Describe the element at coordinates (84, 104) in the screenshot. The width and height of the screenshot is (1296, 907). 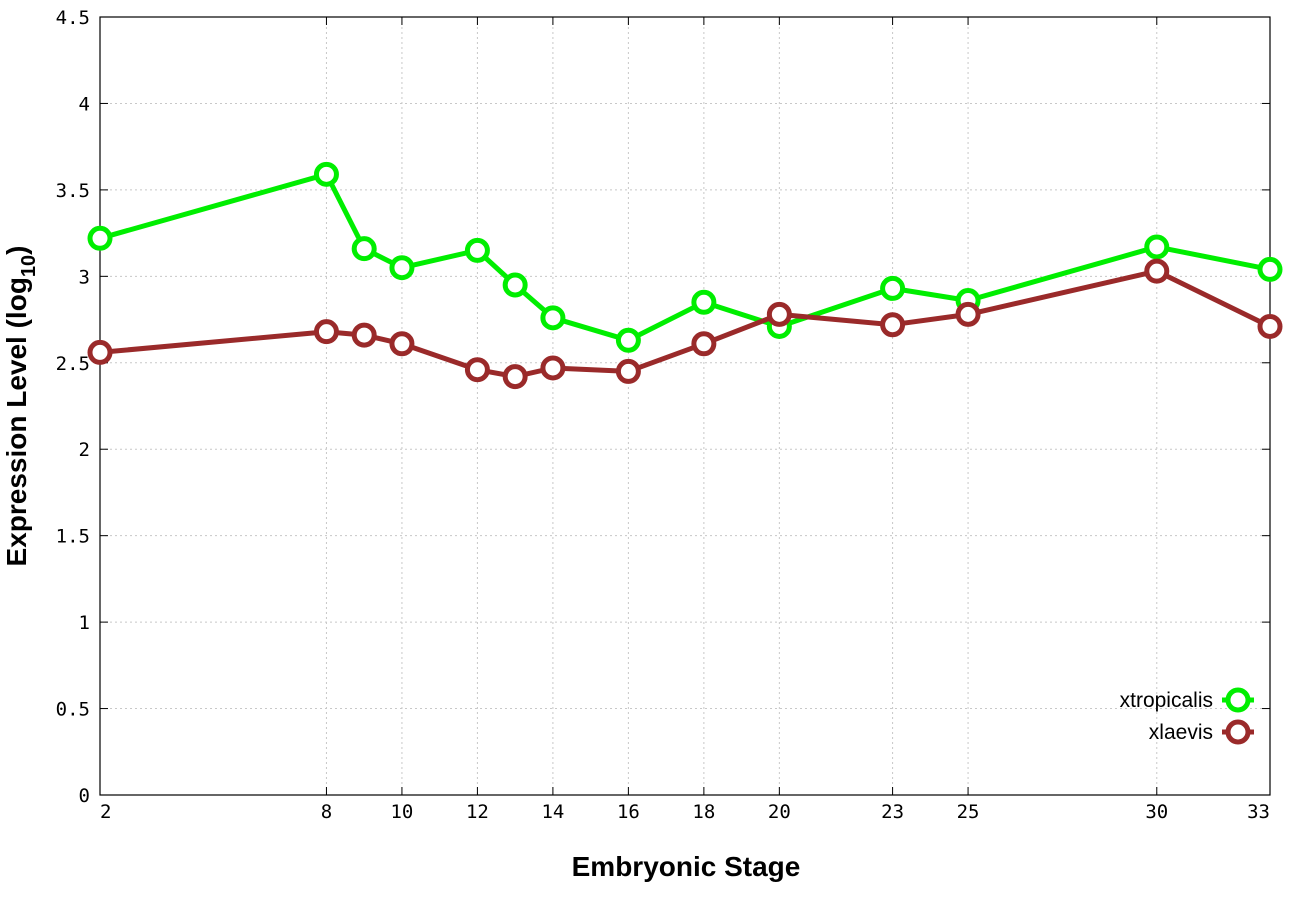
I see `y-tick-label: 4` at that location.